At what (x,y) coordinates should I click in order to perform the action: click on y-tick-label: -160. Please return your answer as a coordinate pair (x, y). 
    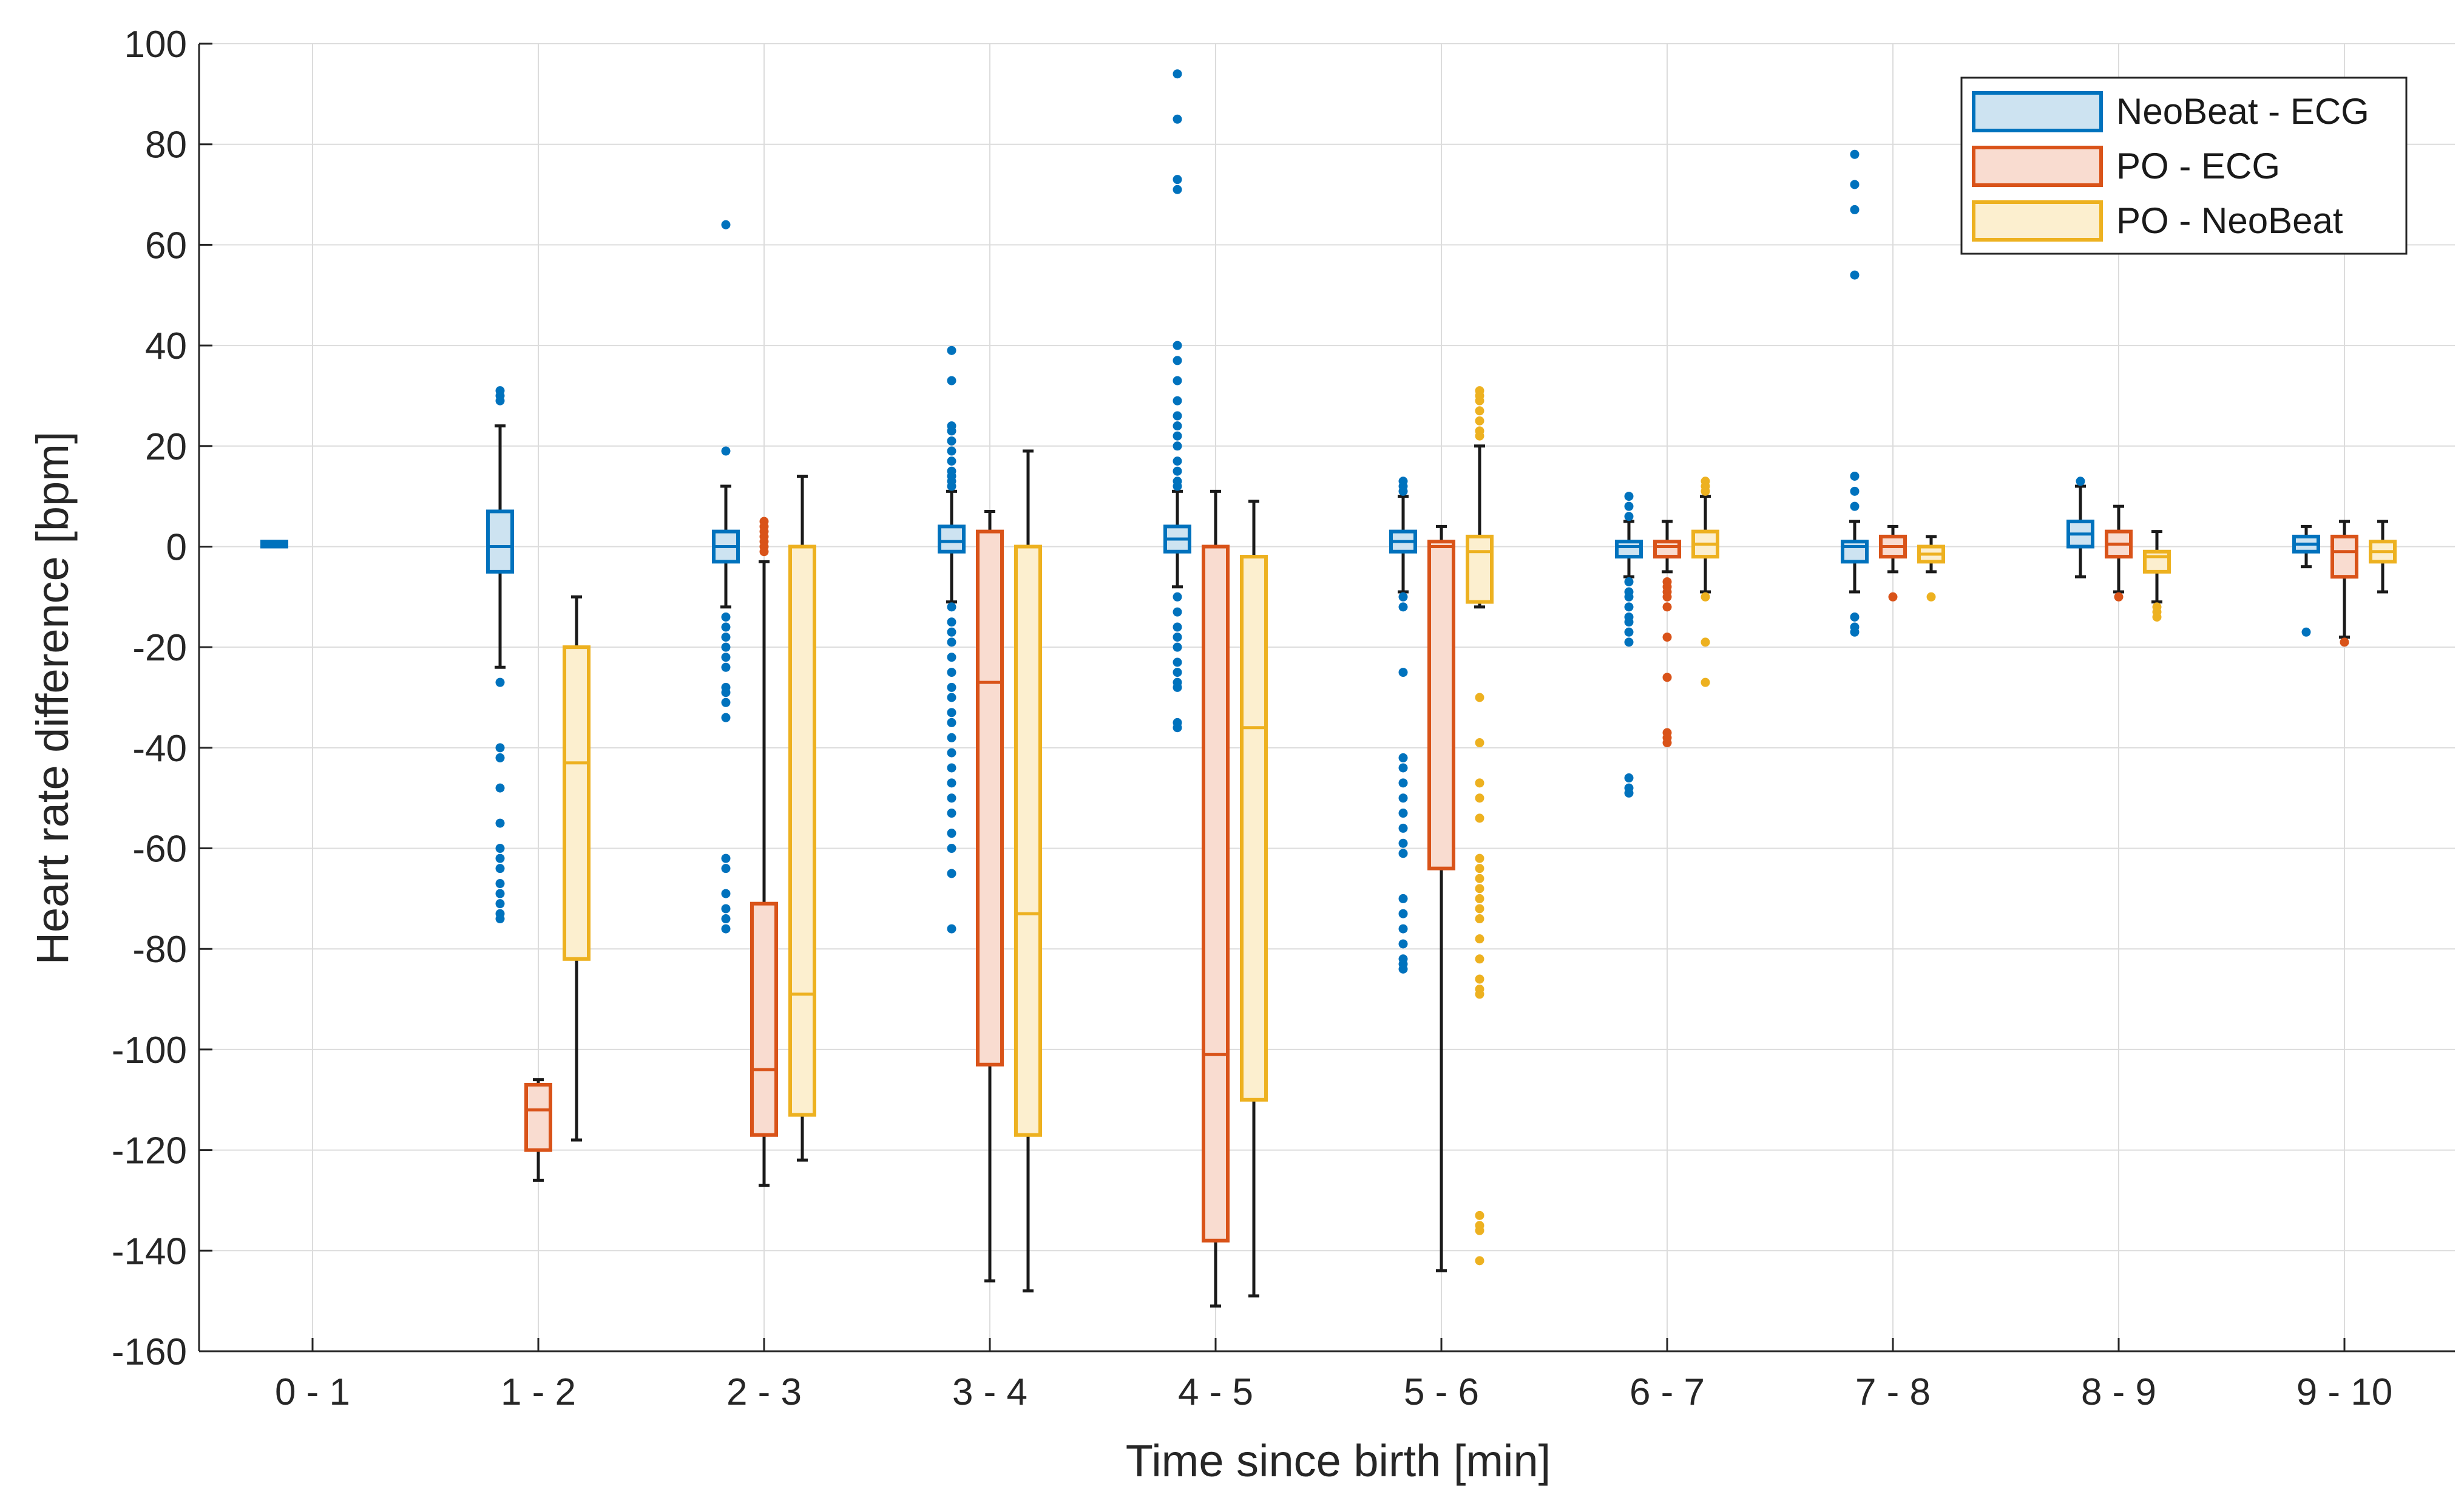
    Looking at the image, I should click on (149, 1352).